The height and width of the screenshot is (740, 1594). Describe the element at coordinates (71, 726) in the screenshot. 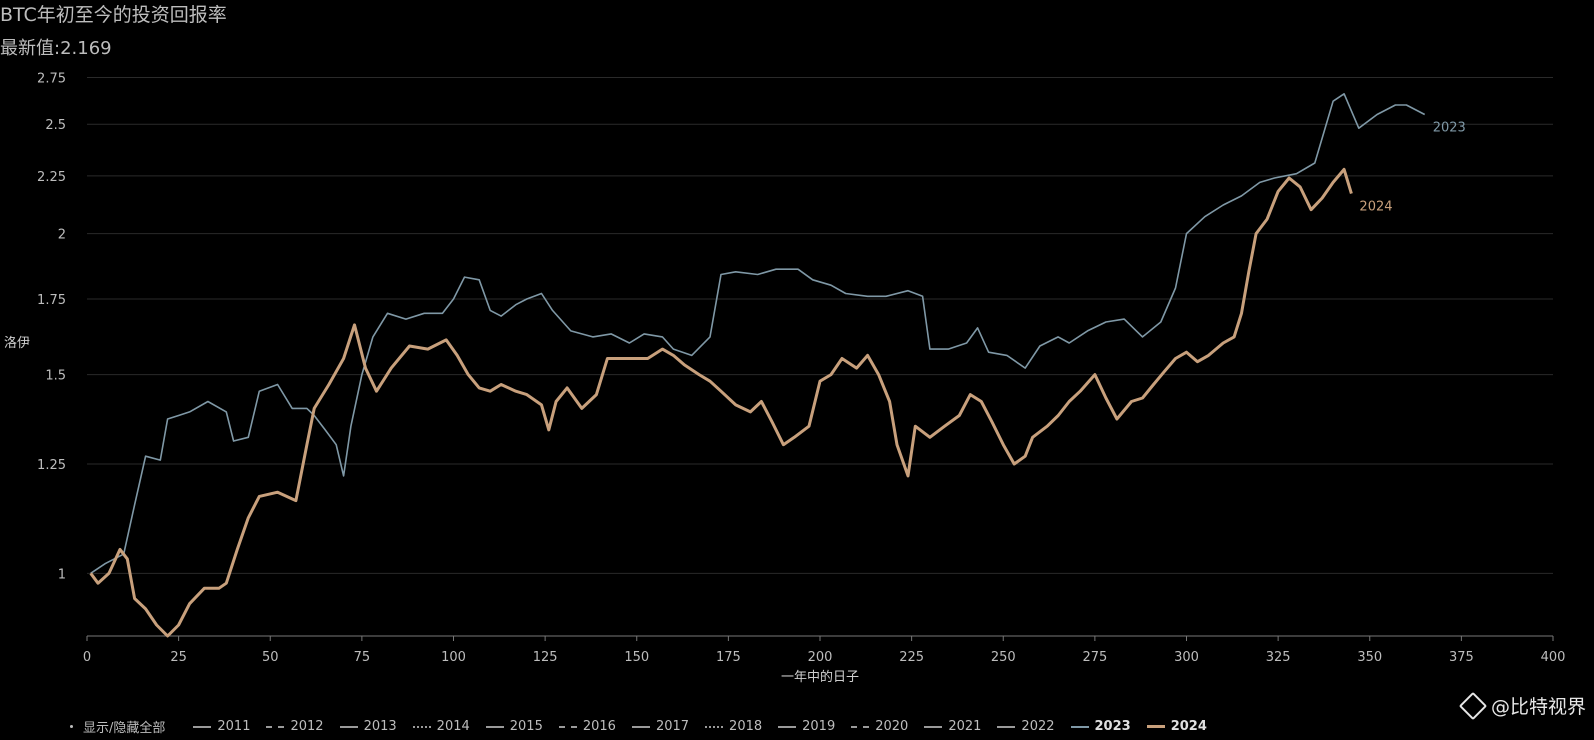

I see `bullet-icon` at that location.